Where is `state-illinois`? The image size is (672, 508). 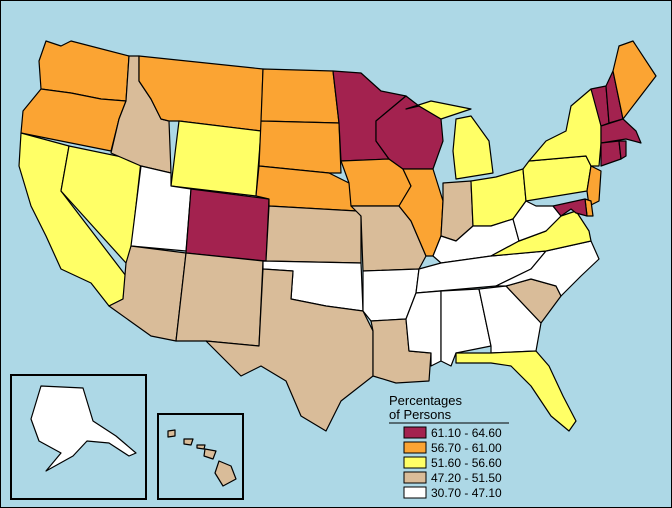 state-illinois is located at coordinates (421, 212).